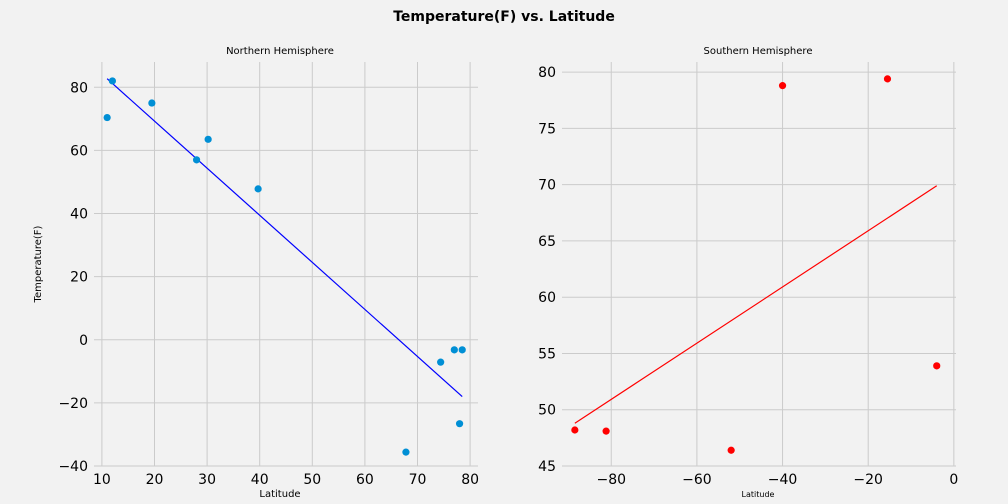 The width and height of the screenshot is (1008, 504). What do you see at coordinates (547, 186) in the screenshot?
I see `southern-y-tick-label: 70` at bounding box center [547, 186].